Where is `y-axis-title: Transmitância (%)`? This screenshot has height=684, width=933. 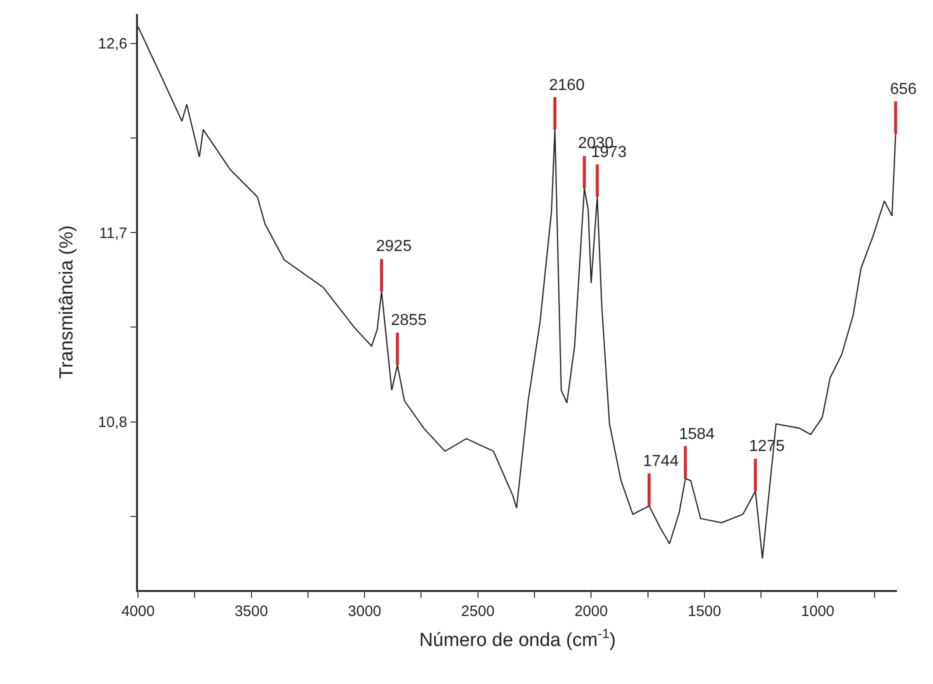 y-axis-title: Transmitância (%) is located at coordinates (67, 302).